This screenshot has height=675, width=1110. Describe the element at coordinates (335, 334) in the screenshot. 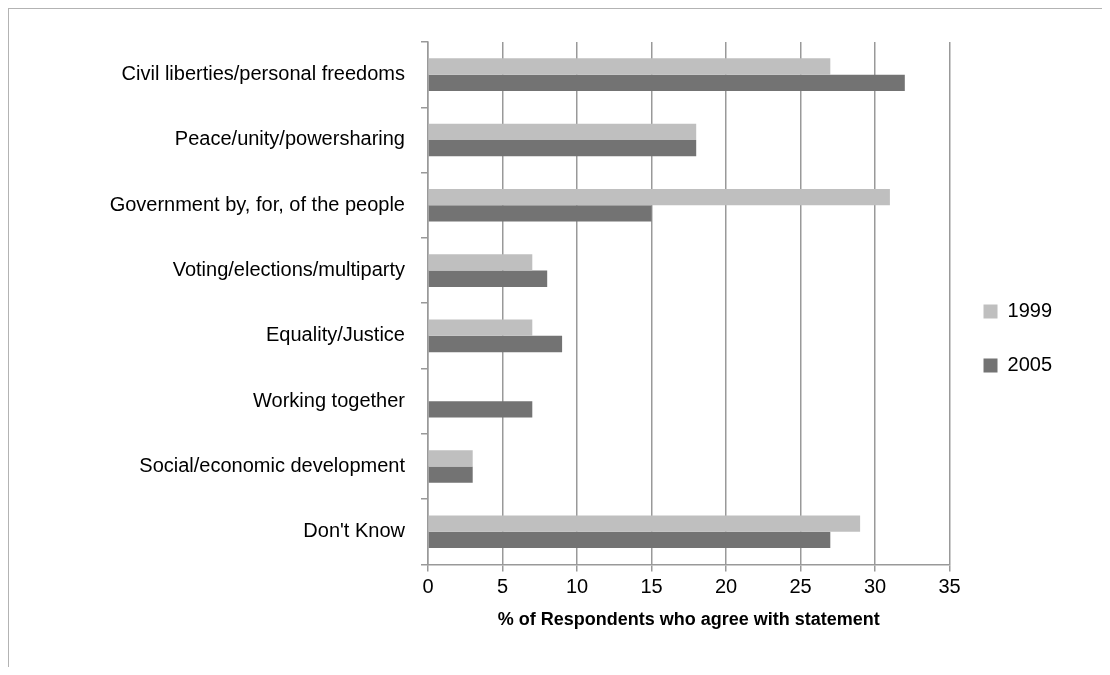

I see `y-tick-label: Equality/Justice` at that location.